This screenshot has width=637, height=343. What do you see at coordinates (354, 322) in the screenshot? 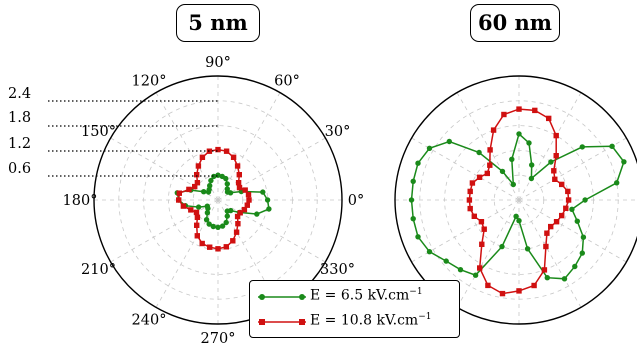
I see `legend-entry-red: E = 10.8 kV.cm−1` at bounding box center [354, 322].